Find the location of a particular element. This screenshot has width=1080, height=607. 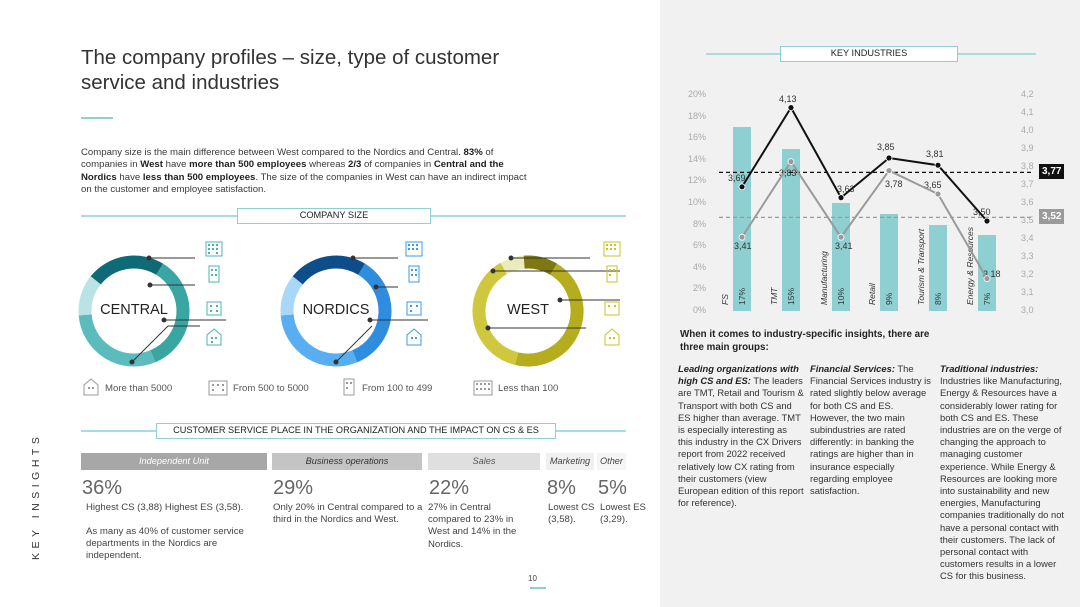

y-tick-right: 4,0 is located at coordinates (1027, 130).